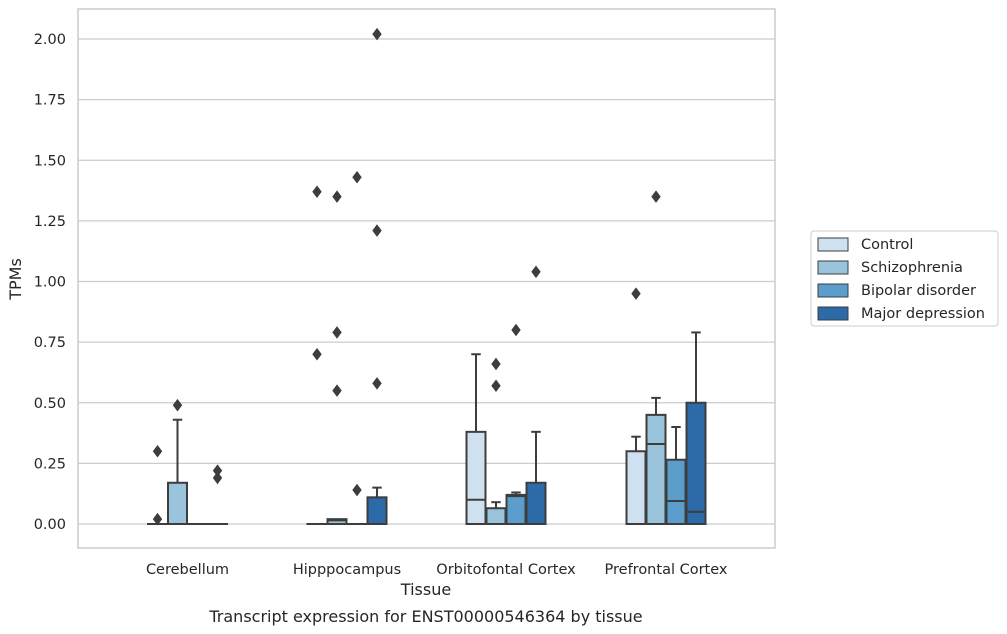 The height and width of the screenshot is (634, 1007). Describe the element at coordinates (50, 40) in the screenshot. I see `y-tick-label: 2.00` at that location.